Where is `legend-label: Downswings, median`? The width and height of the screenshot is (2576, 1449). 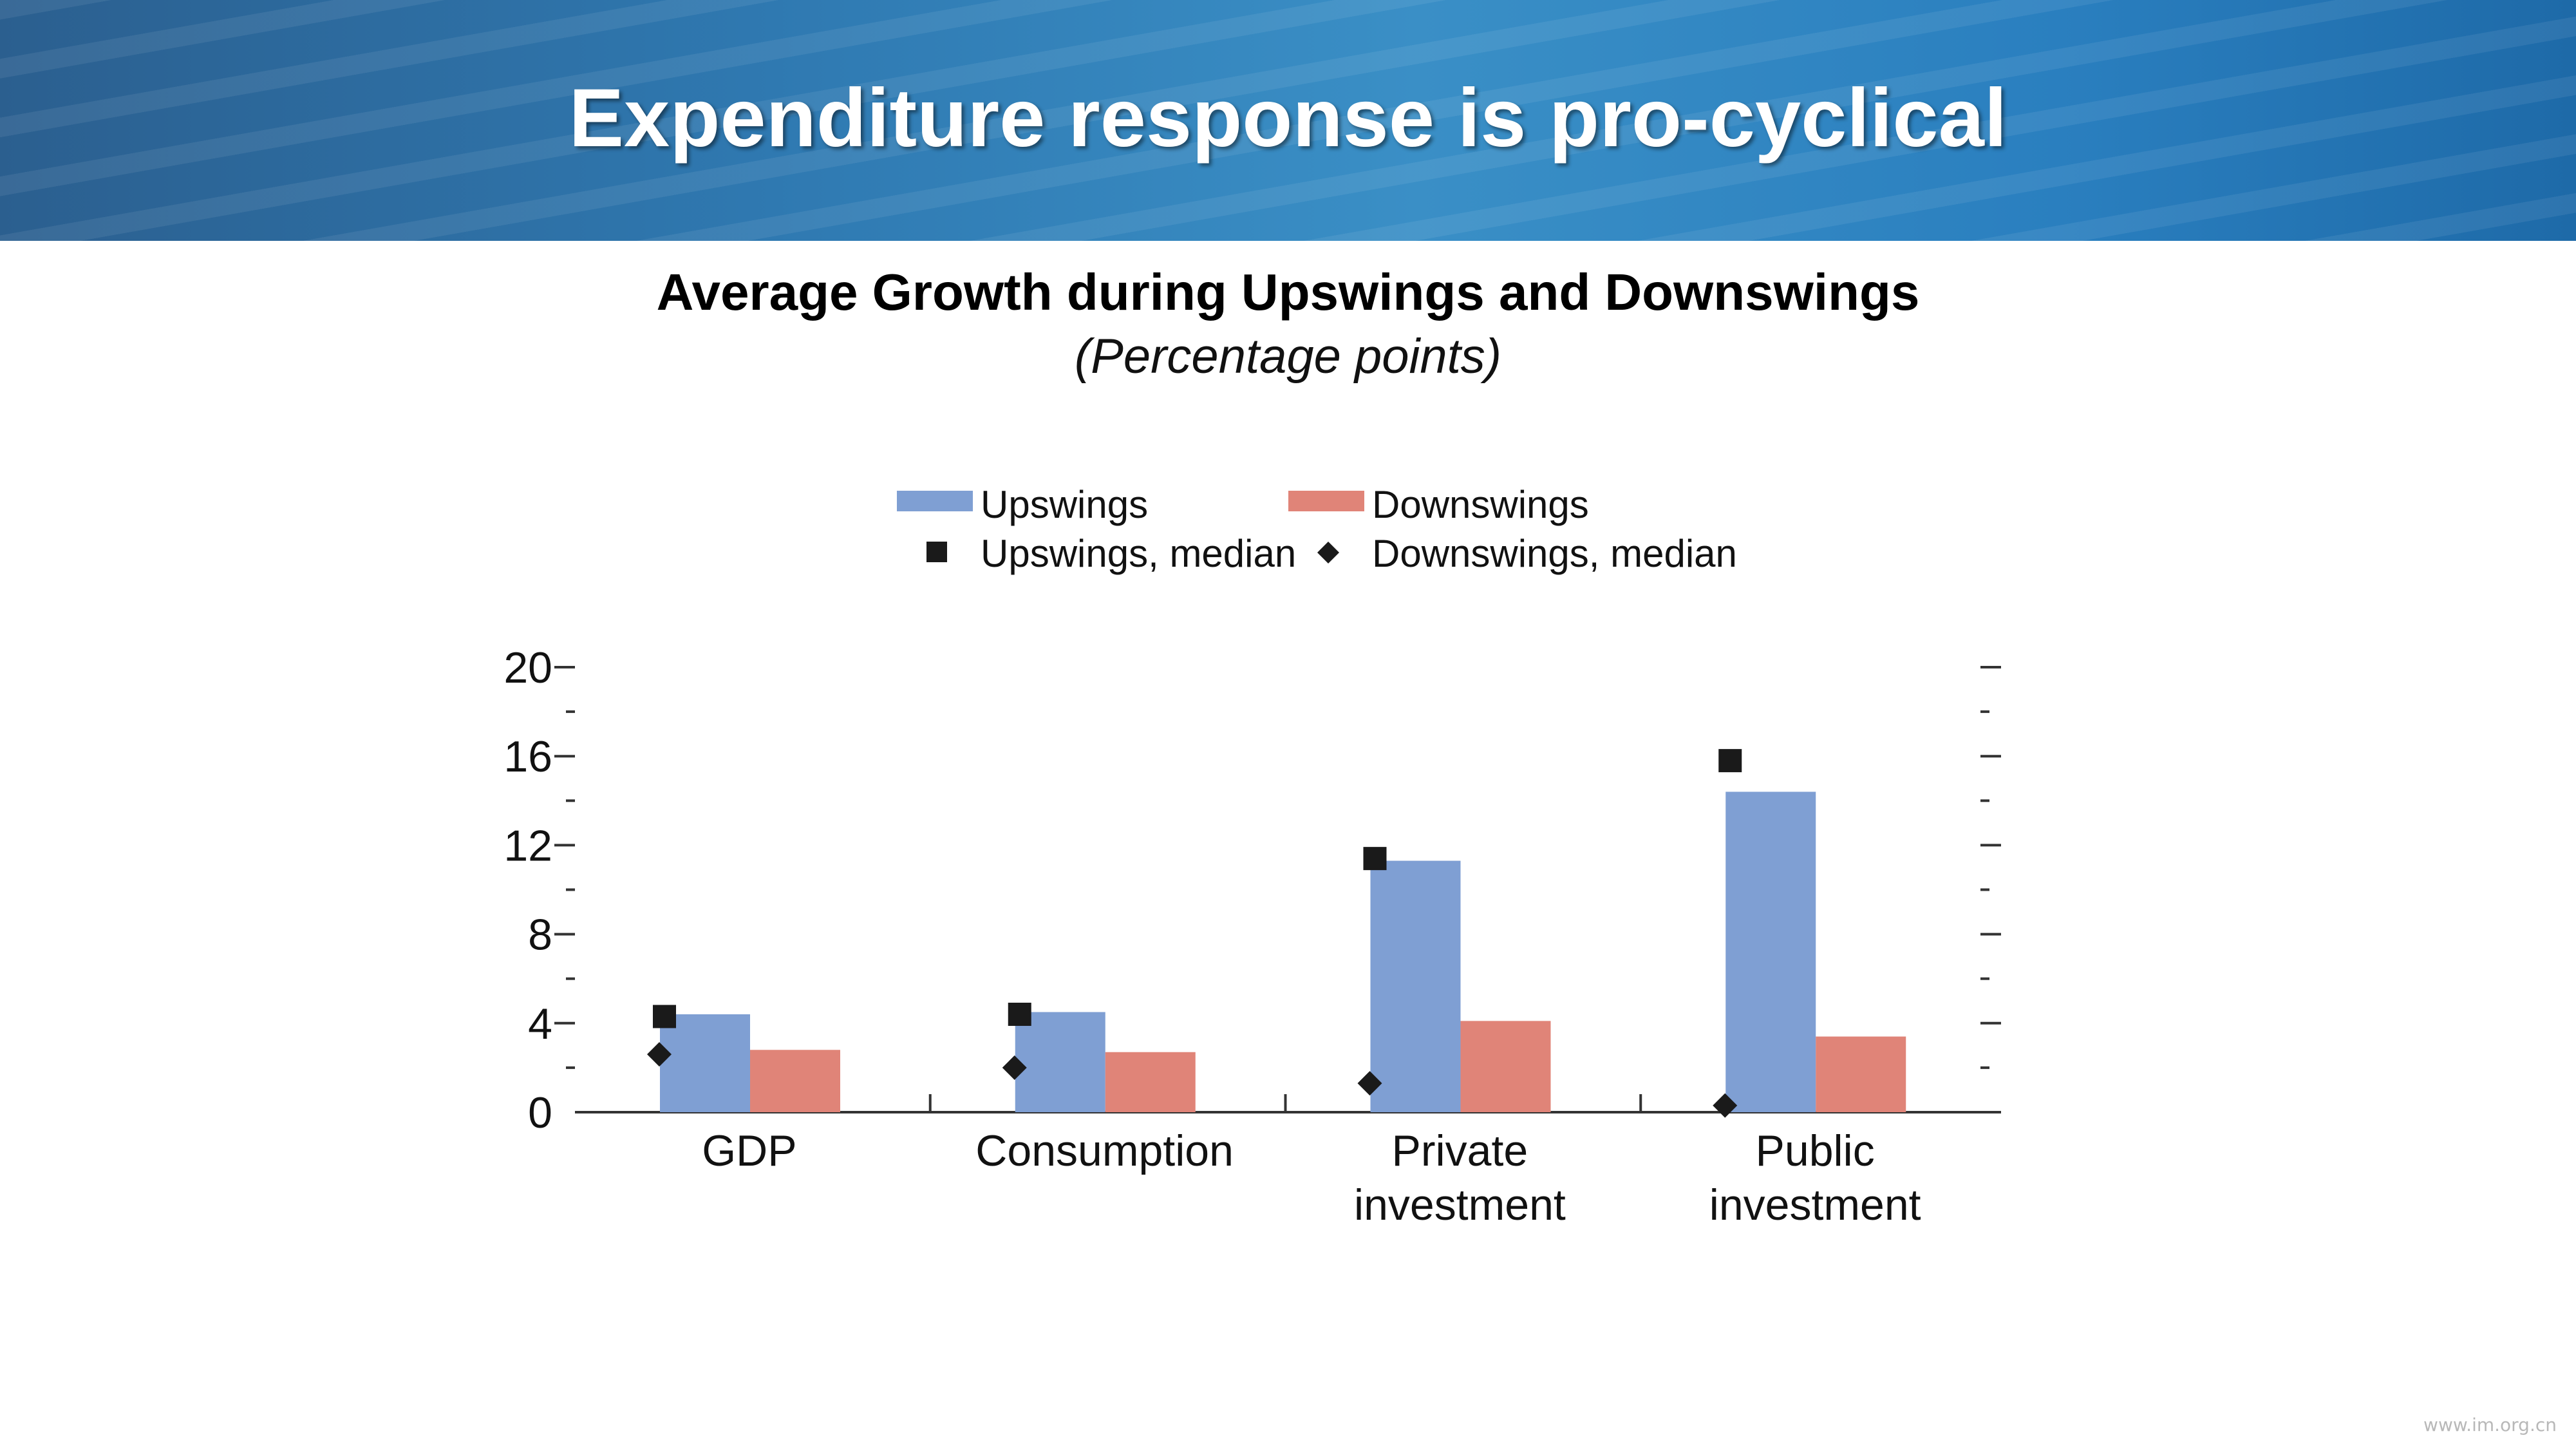
legend-label: Downswings, median is located at coordinates (1554, 554).